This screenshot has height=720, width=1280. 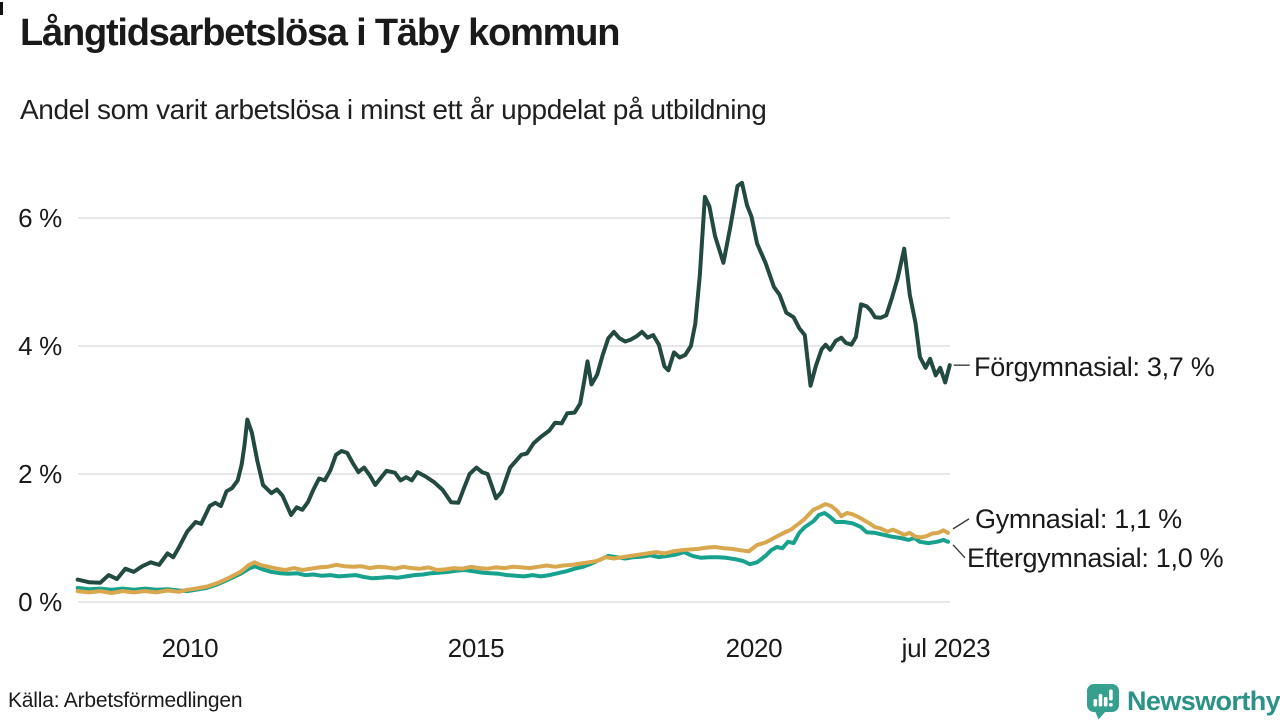 What do you see at coordinates (754, 648) in the screenshot?
I see `x-axis-tick-label: 2020` at bounding box center [754, 648].